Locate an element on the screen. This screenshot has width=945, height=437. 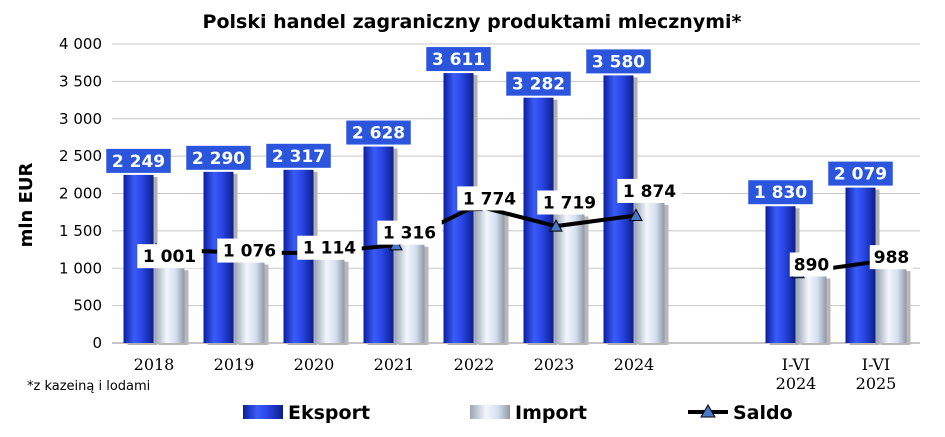
label-eksport-text: 2 290 is located at coordinates (218, 159).